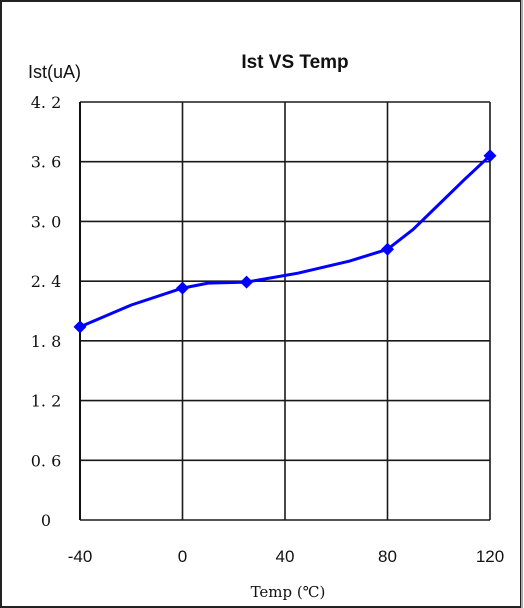 This screenshot has height=608, width=524. What do you see at coordinates (182, 556) in the screenshot?
I see `x-tick-label: 0` at bounding box center [182, 556].